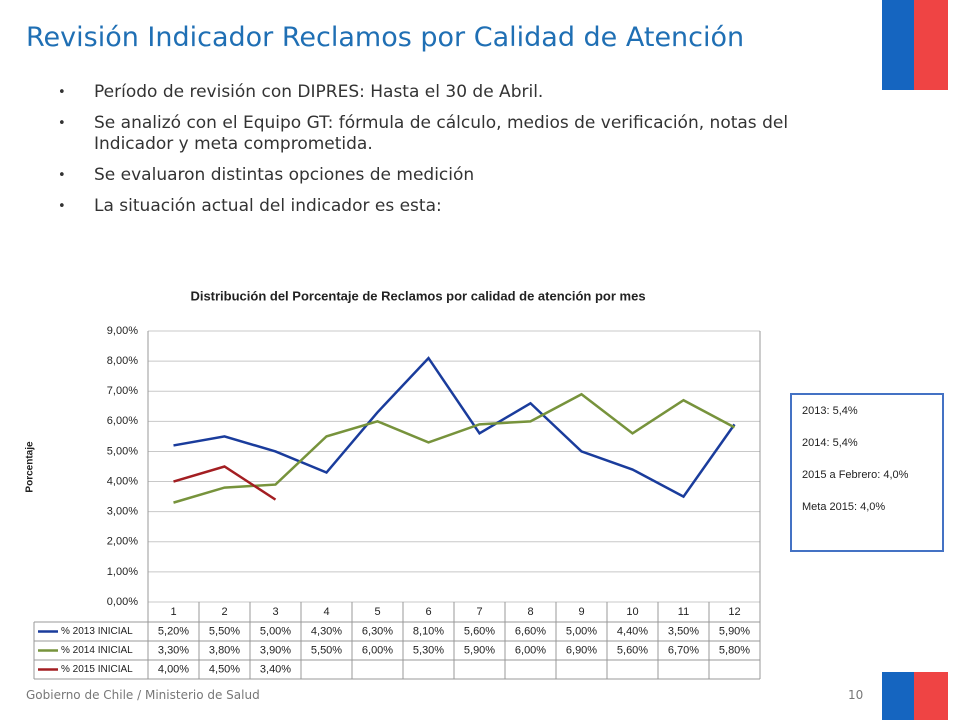 The height and width of the screenshot is (720, 960). What do you see at coordinates (97, 631) in the screenshot?
I see `legend-label: % 2013 INICIAL` at bounding box center [97, 631].